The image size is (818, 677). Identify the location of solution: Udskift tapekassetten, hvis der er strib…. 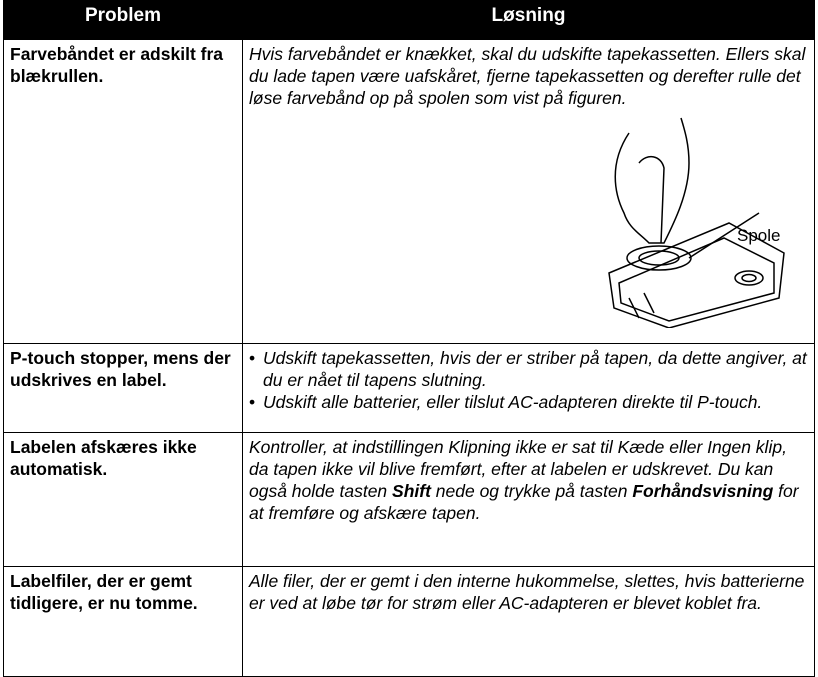
(528, 388).